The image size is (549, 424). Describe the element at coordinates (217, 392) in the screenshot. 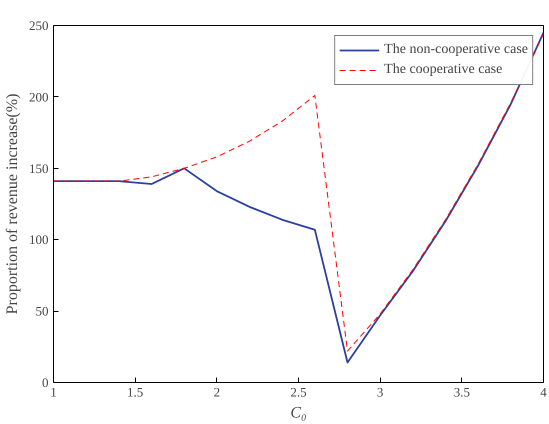

I see `x-tick-label: 2` at that location.